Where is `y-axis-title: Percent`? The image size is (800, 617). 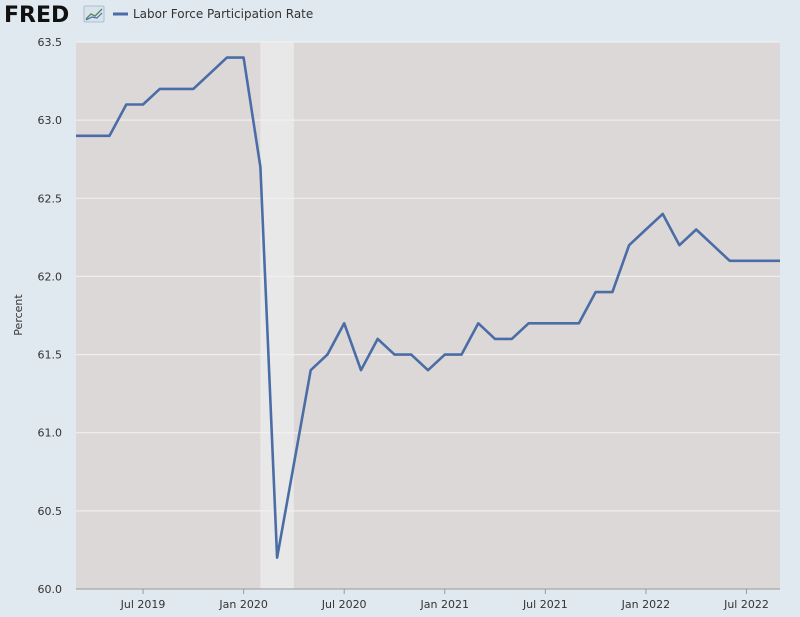
y-axis-title: Percent is located at coordinates (18, 315).